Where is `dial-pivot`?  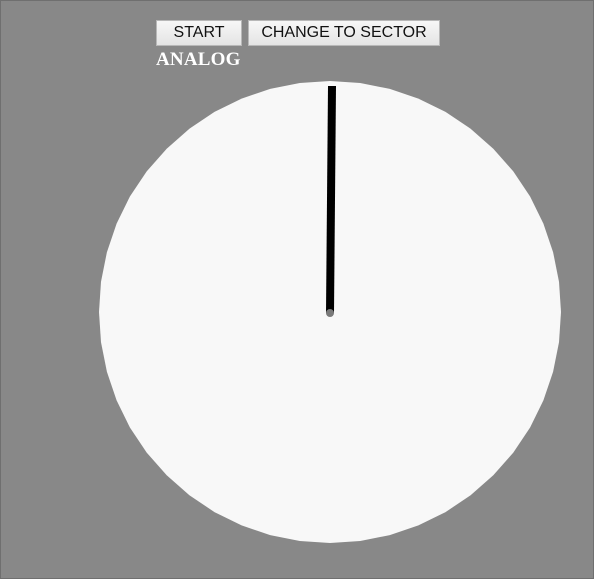
dial-pivot is located at coordinates (330, 313).